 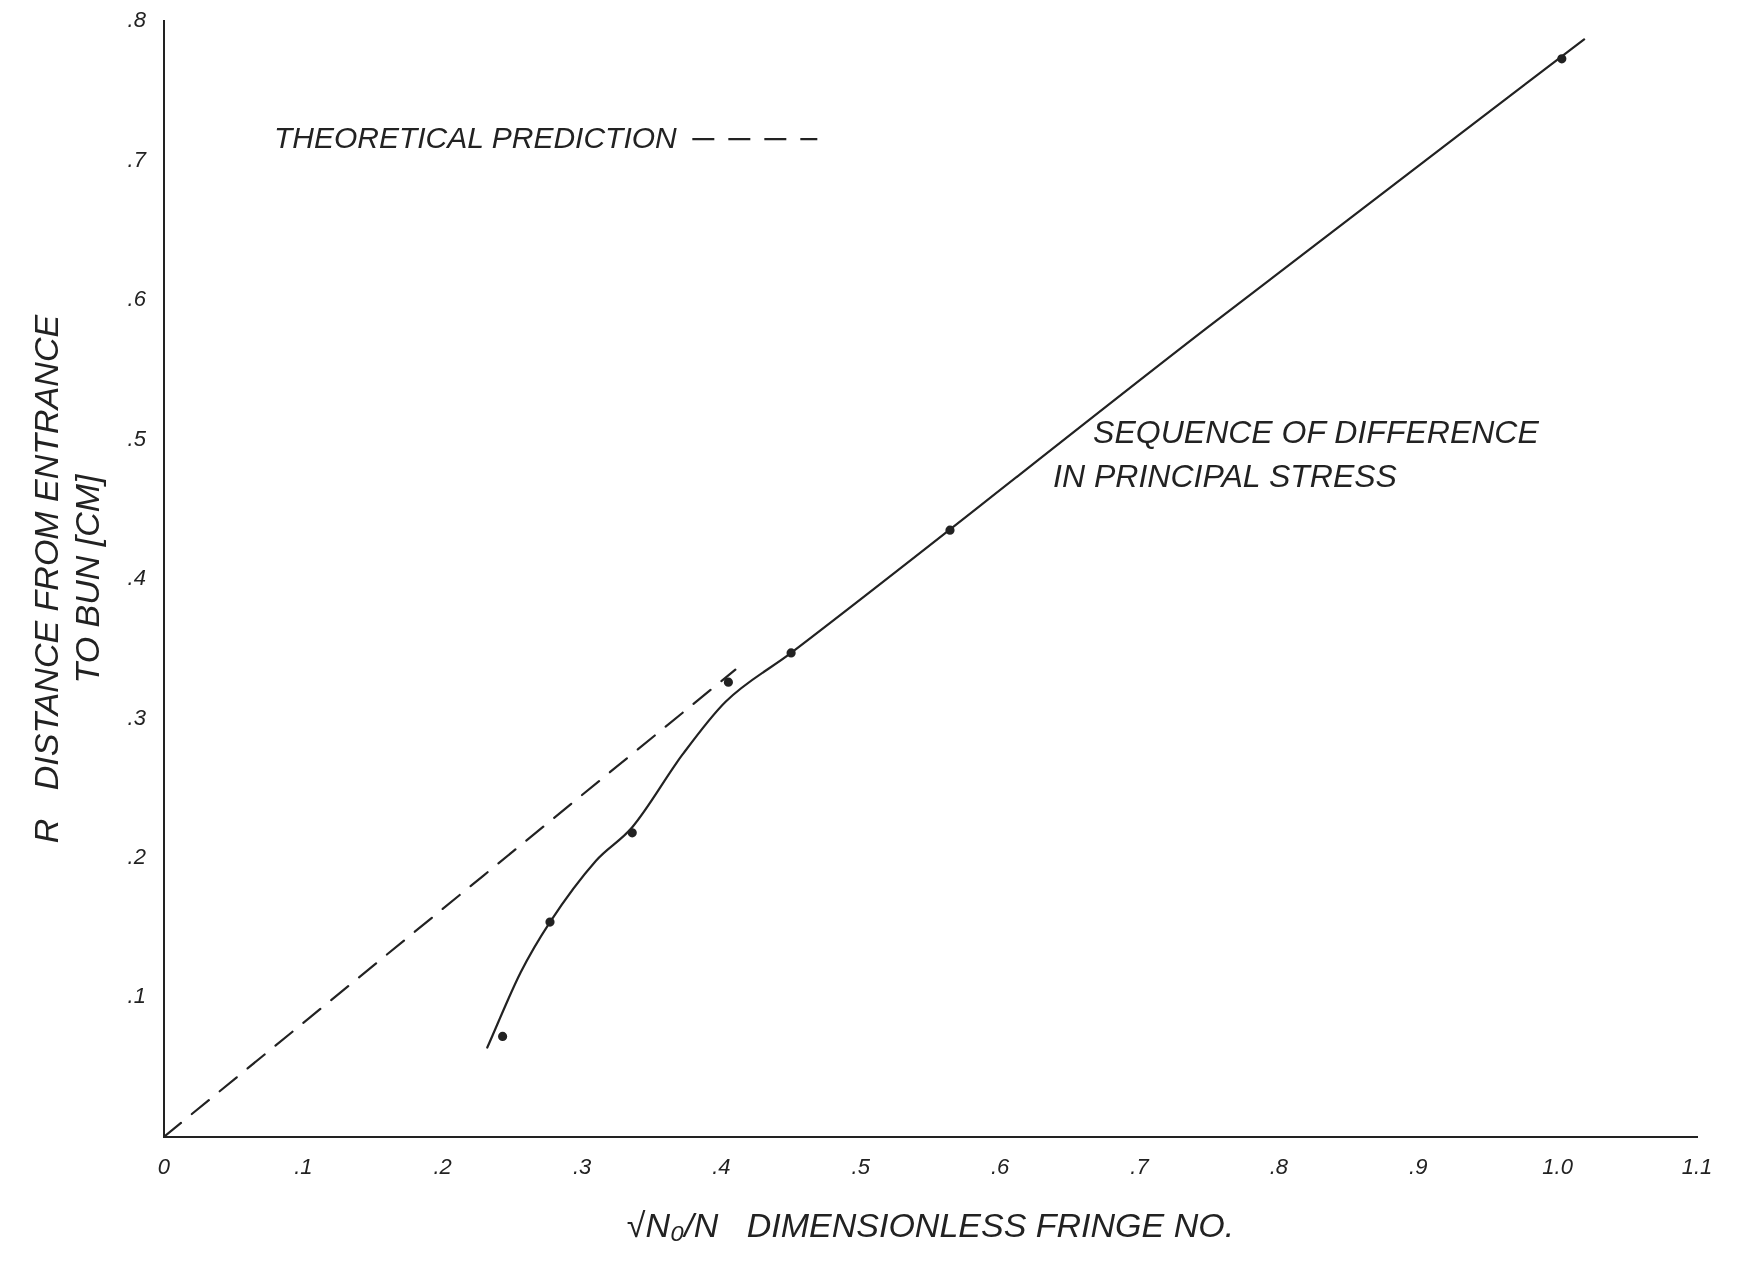 What do you see at coordinates (66, 579) in the screenshot?
I see `y-axis-title: R DISTANCE FROM ENTRANCE TO BUN [CM]` at bounding box center [66, 579].